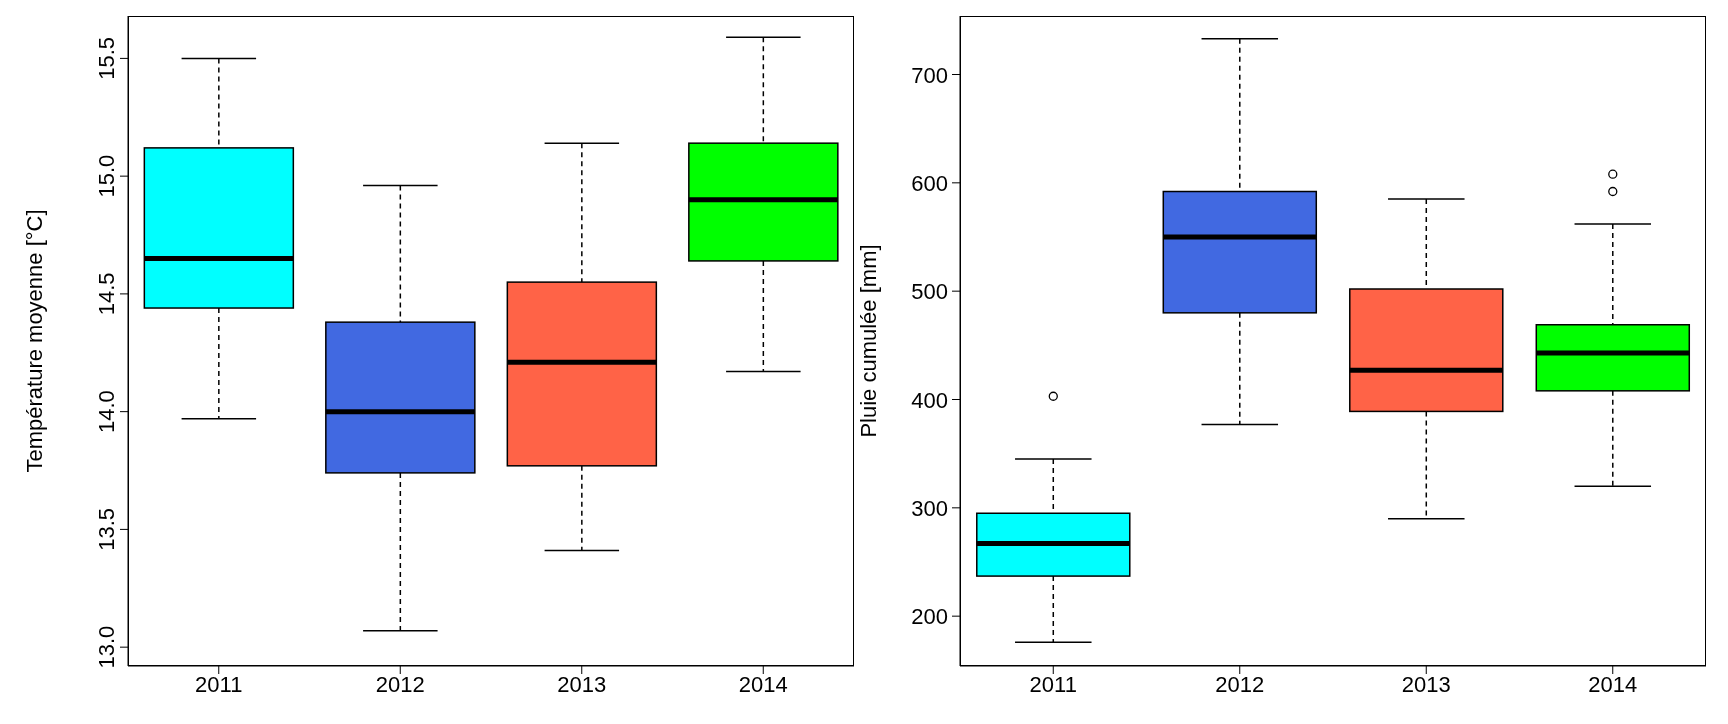  Describe the element at coordinates (106, 294) in the screenshot. I see `y-tick-label: 14.5` at that location.